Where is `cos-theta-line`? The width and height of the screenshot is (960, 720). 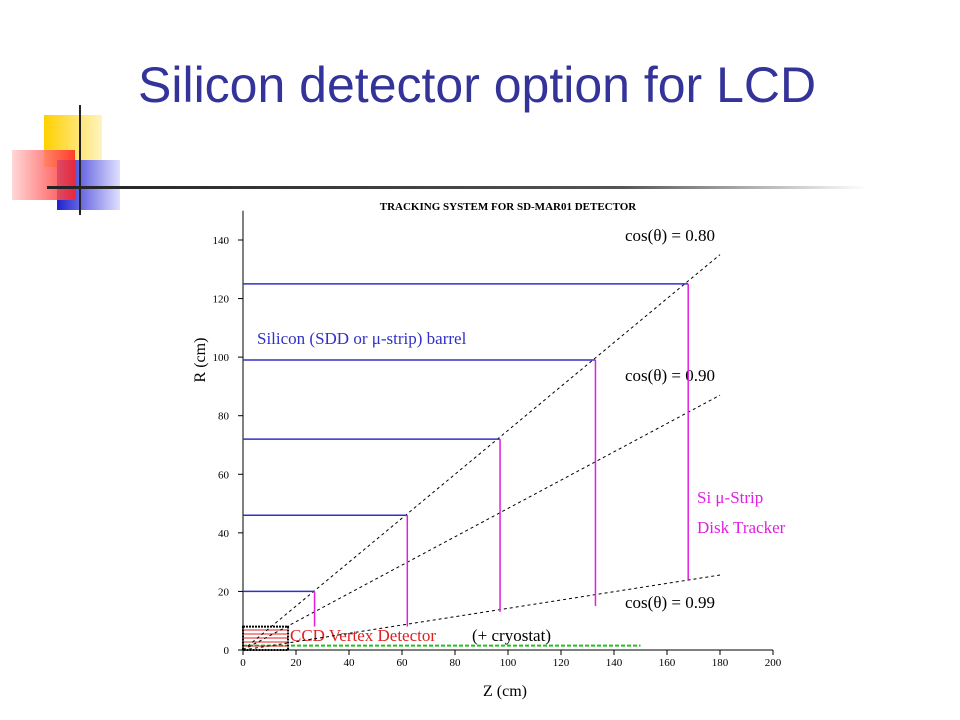 cos-theta-line is located at coordinates (481, 612).